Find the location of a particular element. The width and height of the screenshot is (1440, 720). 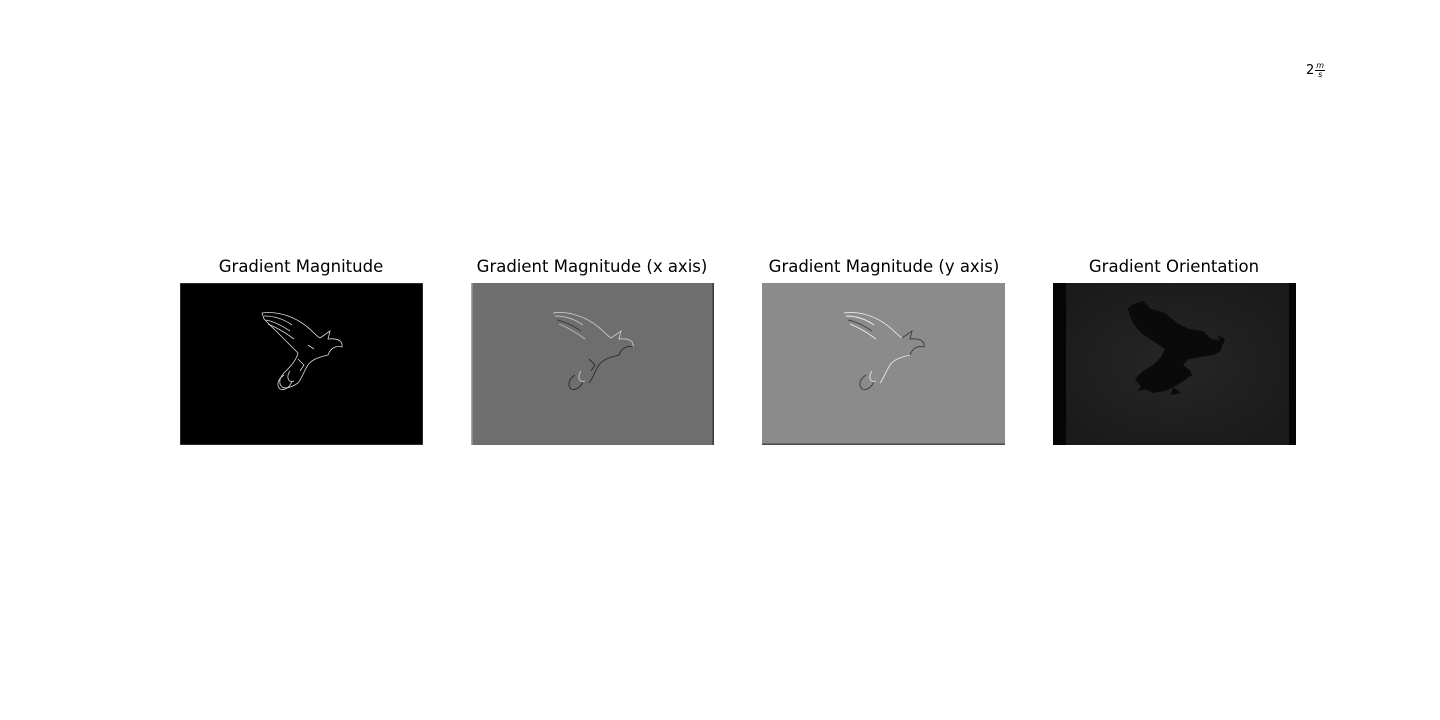

annotation-prefix: 2 is located at coordinates (1310, 70).